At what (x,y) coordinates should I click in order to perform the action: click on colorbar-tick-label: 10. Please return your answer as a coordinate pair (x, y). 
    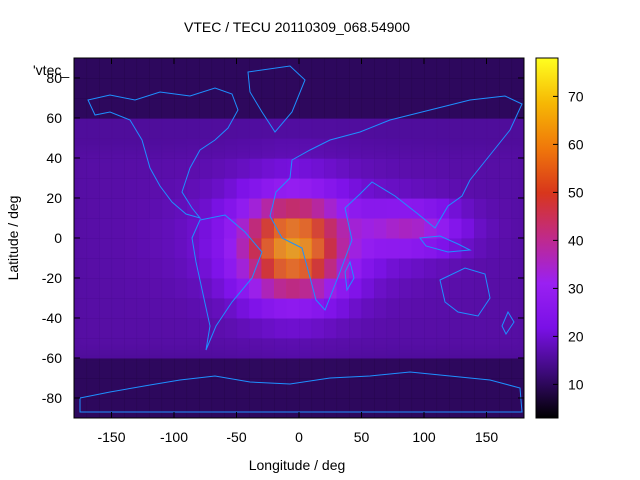
    Looking at the image, I should click on (576, 384).